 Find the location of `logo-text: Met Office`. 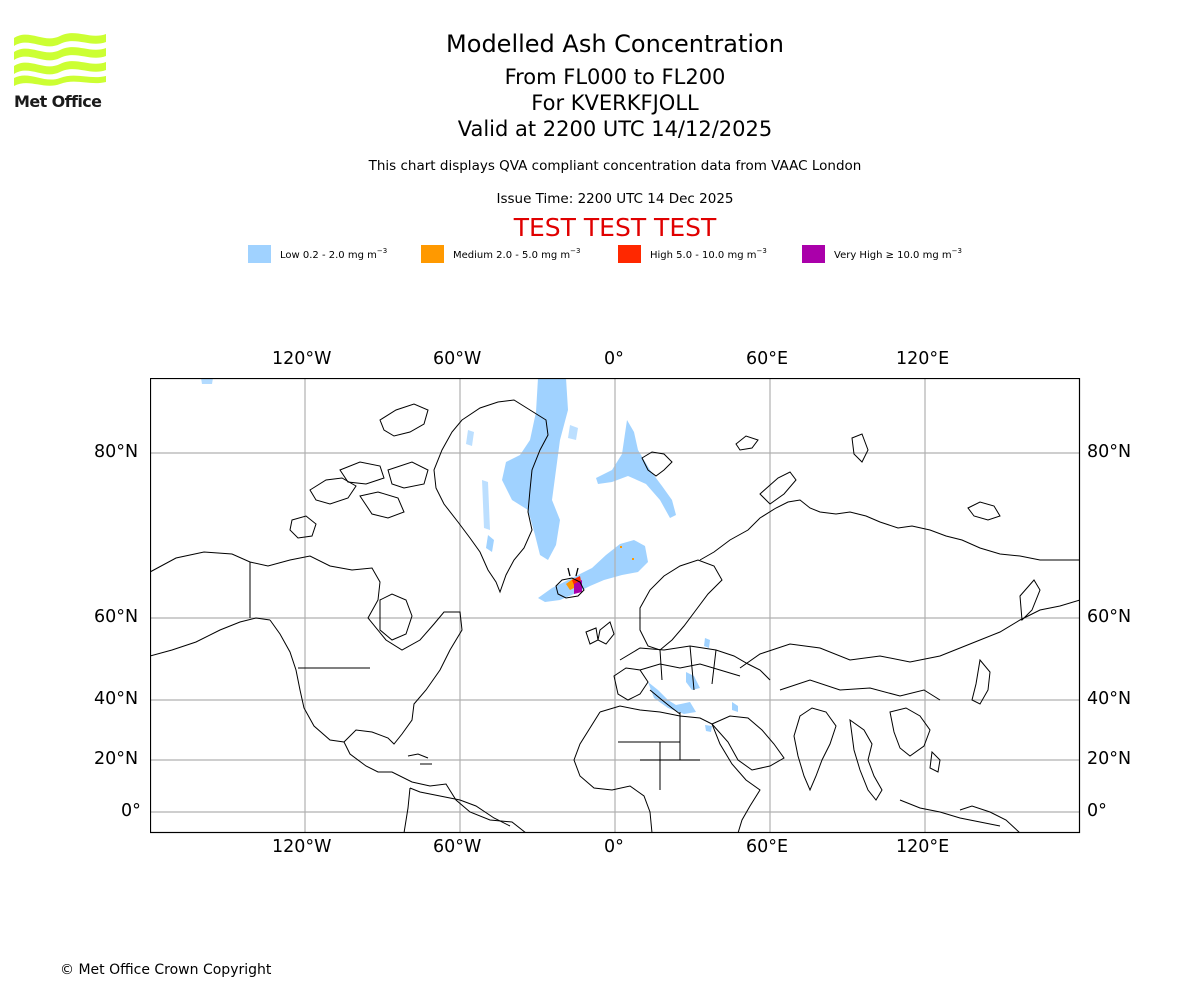

logo-text: Met Office is located at coordinates (58, 101).